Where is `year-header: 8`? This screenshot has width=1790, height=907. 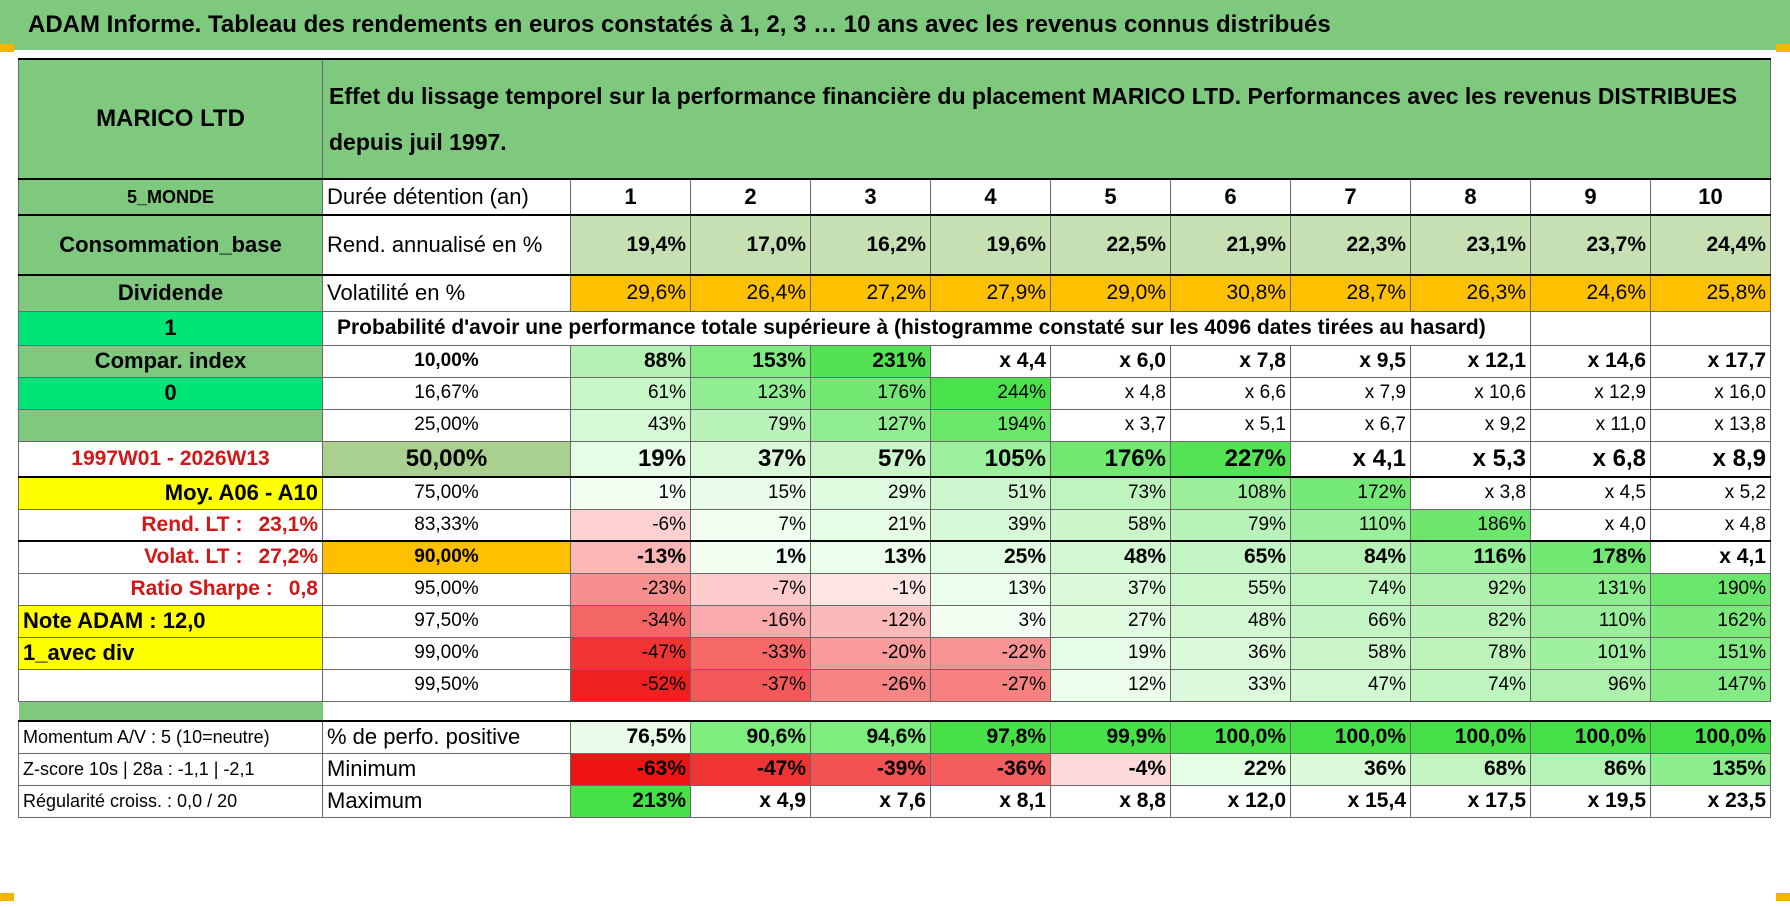
year-header: 8 is located at coordinates (1470, 197).